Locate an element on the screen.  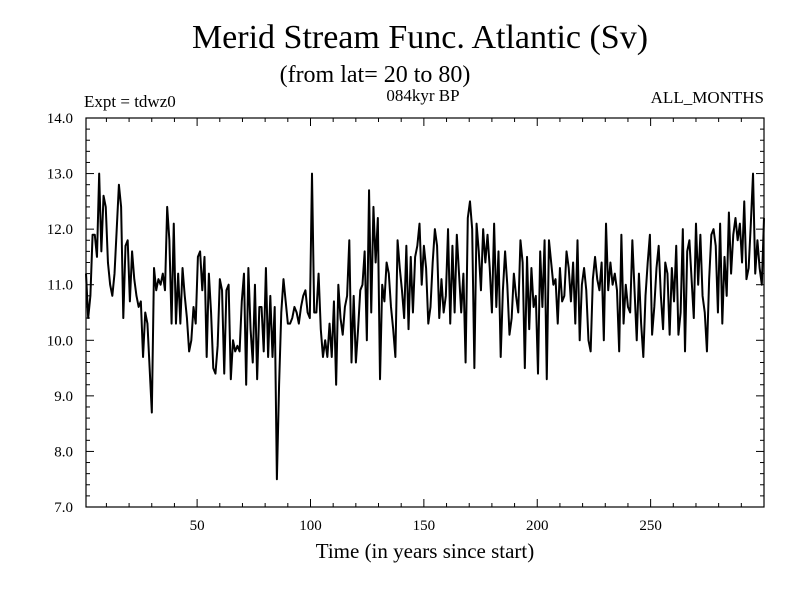
y-tick-label: 13.0 is located at coordinates (60, 175).